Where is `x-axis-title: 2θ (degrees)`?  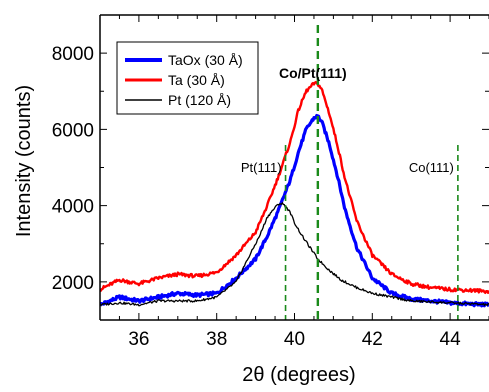
x-axis-title: 2θ (degrees) is located at coordinates (298, 375).